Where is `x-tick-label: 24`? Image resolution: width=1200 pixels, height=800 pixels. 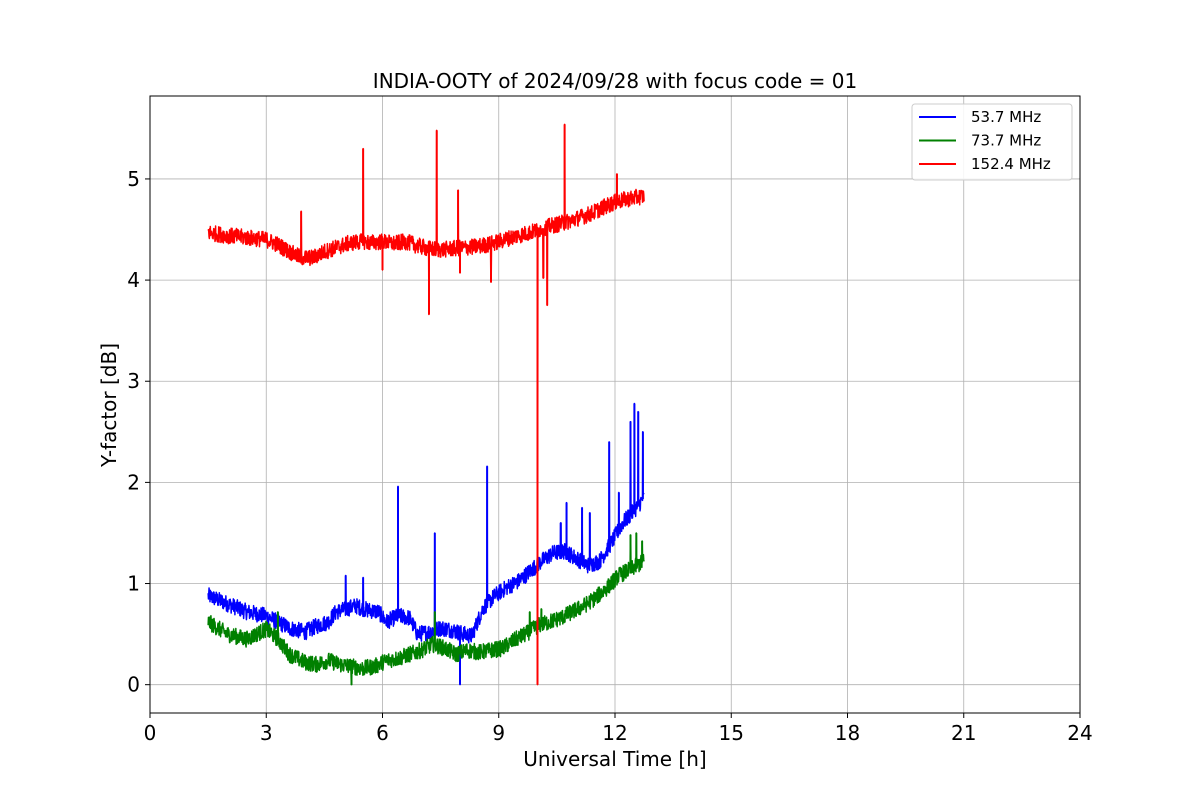 x-tick-label: 24 is located at coordinates (1079, 733).